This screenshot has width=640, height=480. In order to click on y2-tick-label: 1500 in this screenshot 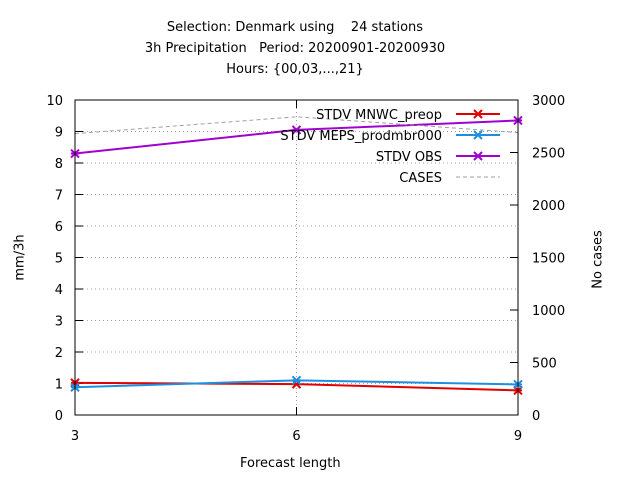, I will do `click(548, 259)`.